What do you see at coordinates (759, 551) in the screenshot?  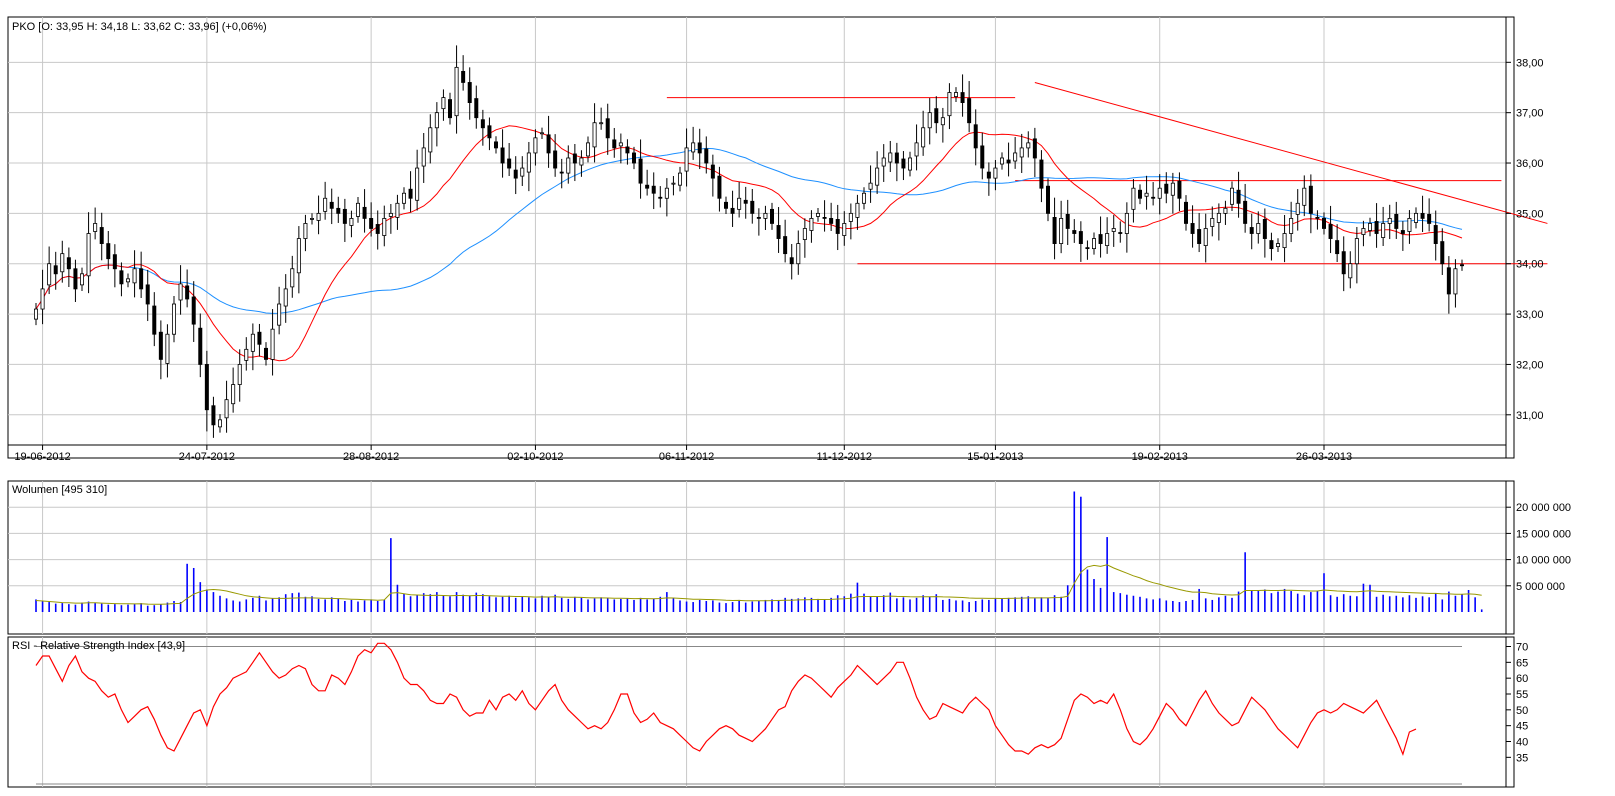 I see `volume-bars` at bounding box center [759, 551].